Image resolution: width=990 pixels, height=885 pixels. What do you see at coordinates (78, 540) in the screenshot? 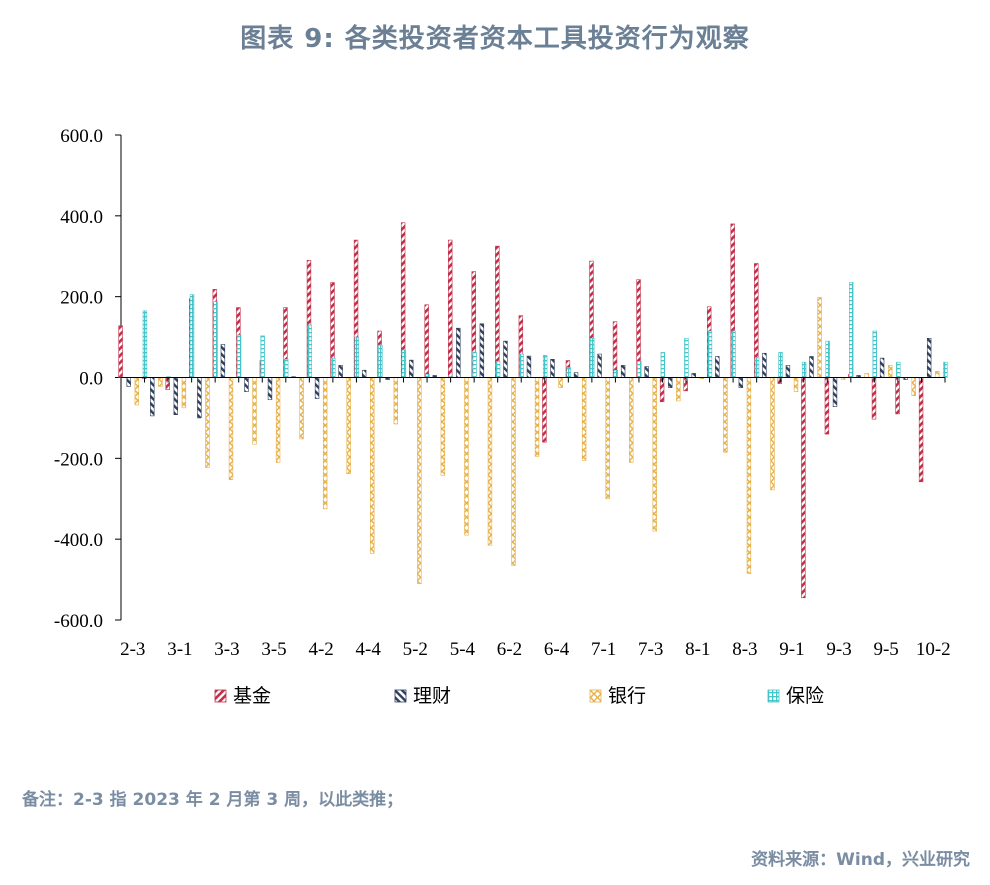
I see `y-tick-label: -400.0` at bounding box center [78, 540].